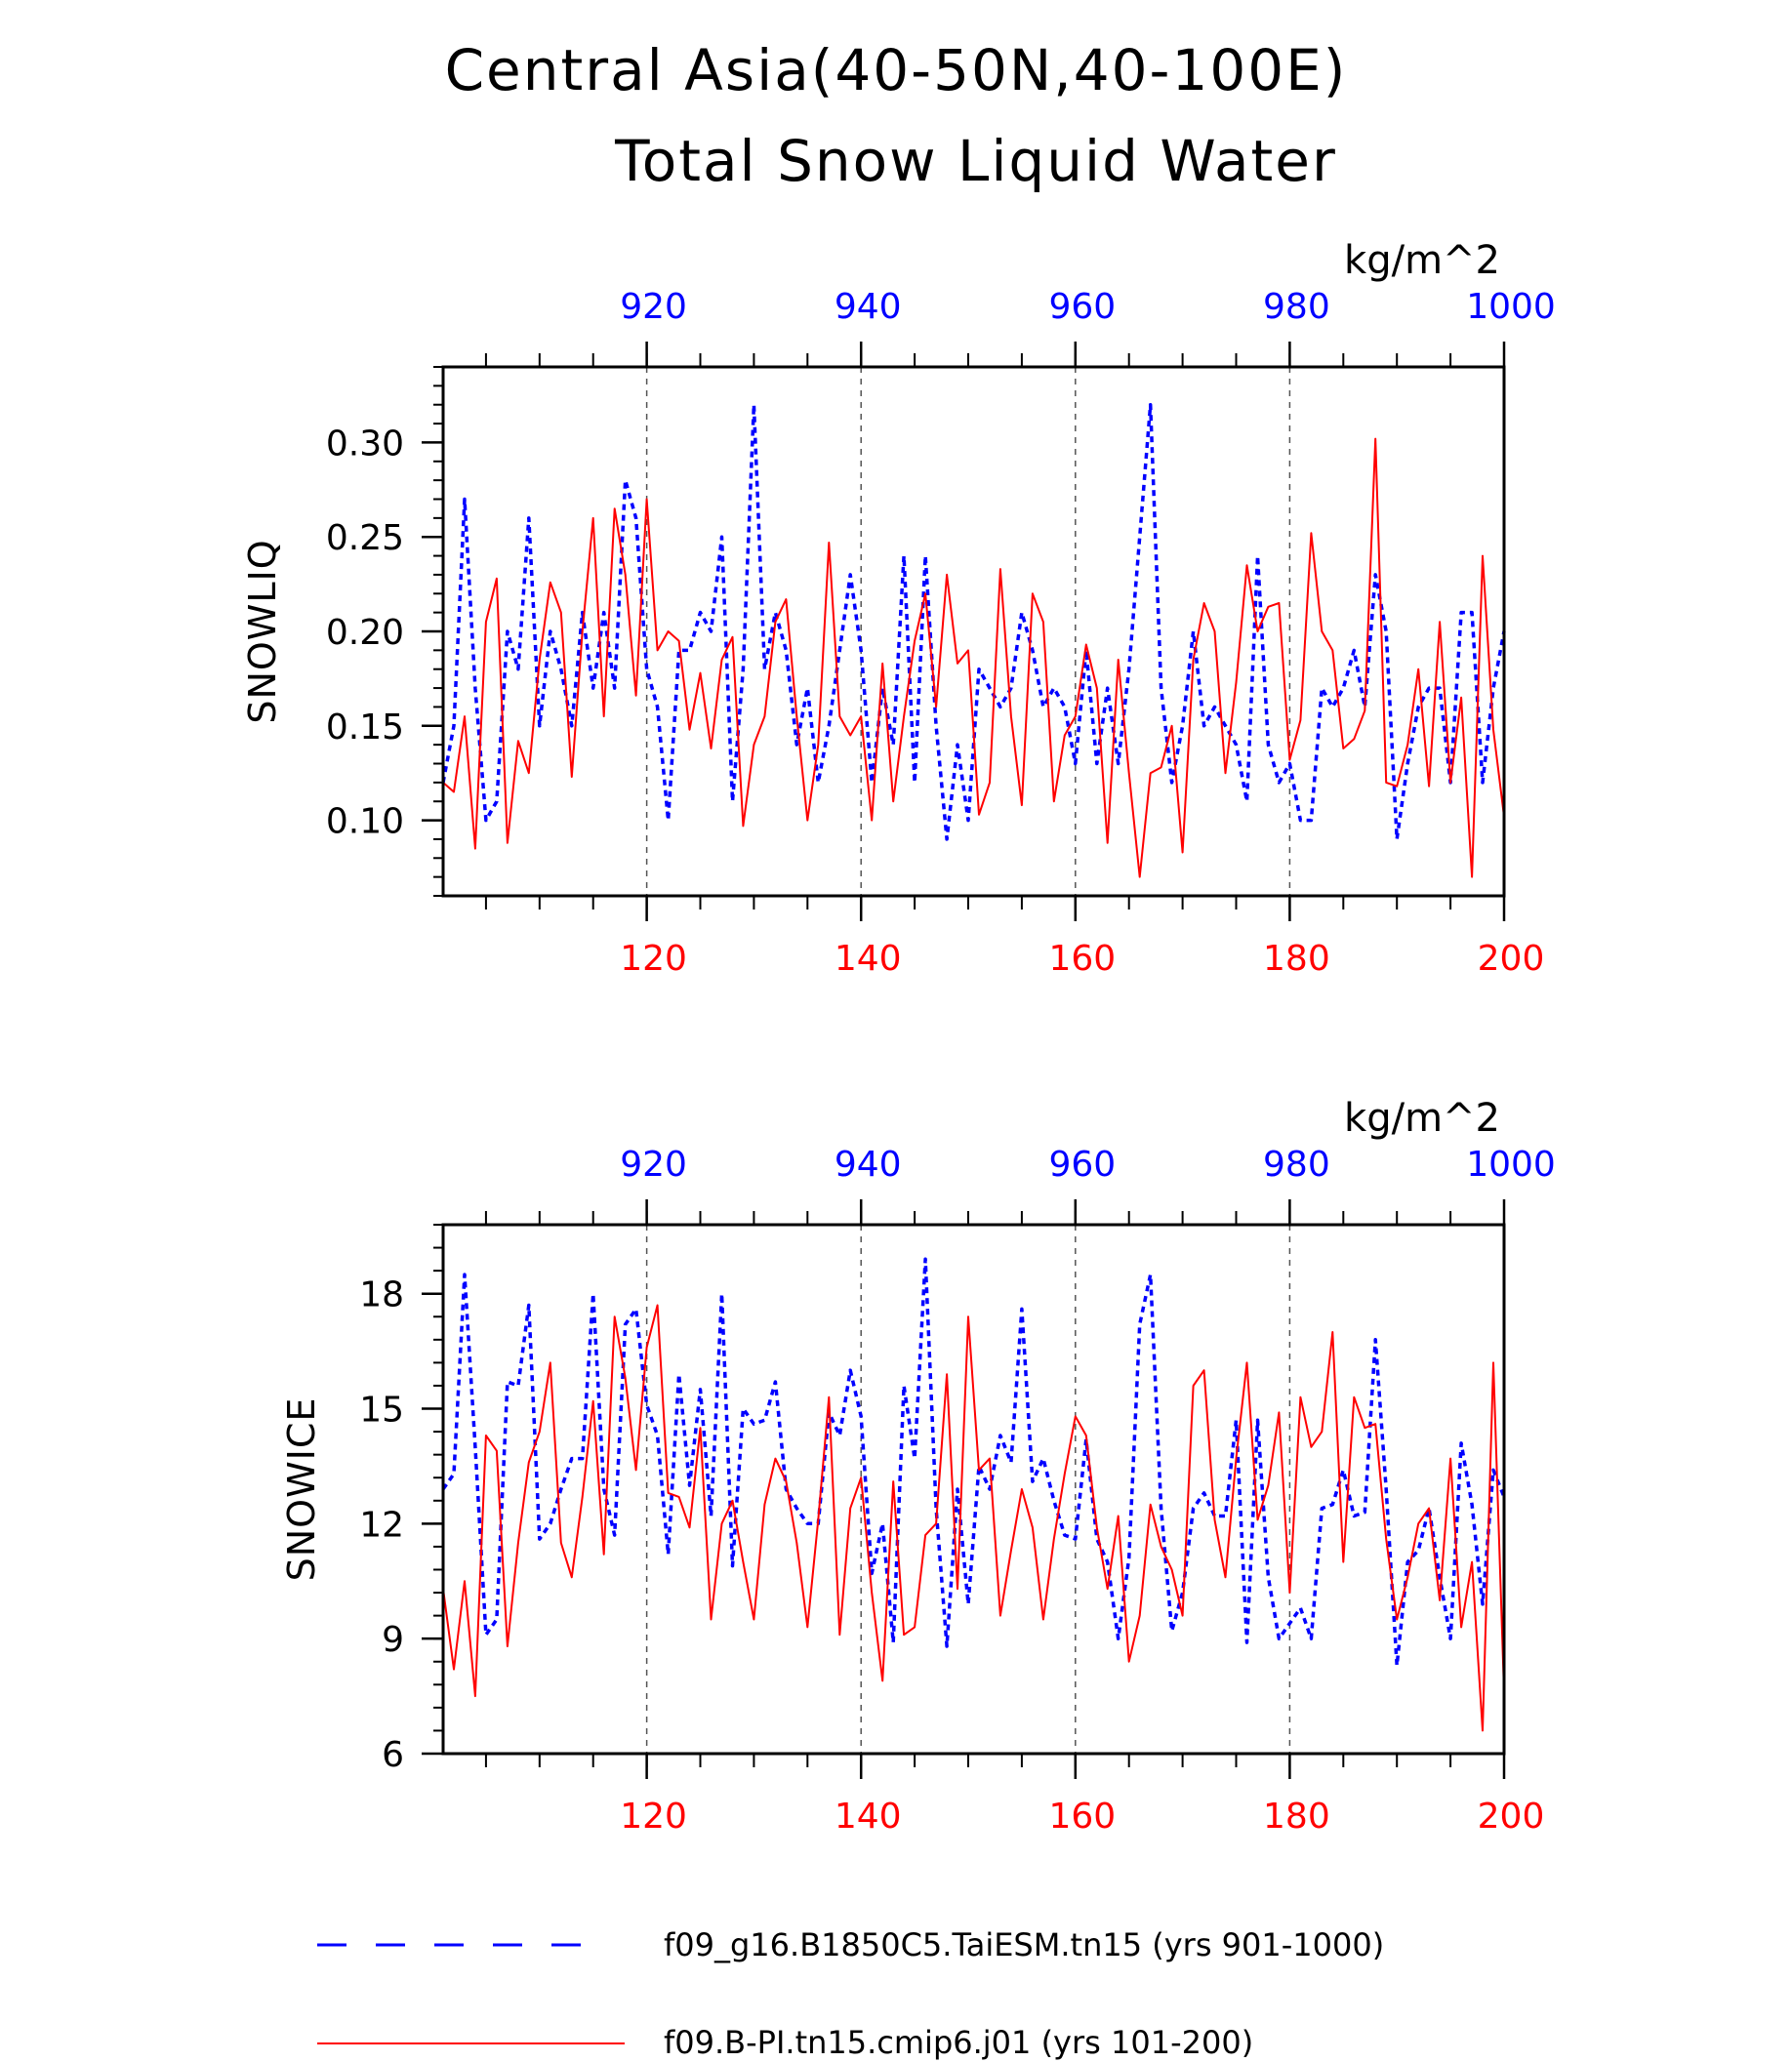  What do you see at coordinates (393, 1755) in the screenshot?
I see `y-tick-label: 6` at bounding box center [393, 1755].